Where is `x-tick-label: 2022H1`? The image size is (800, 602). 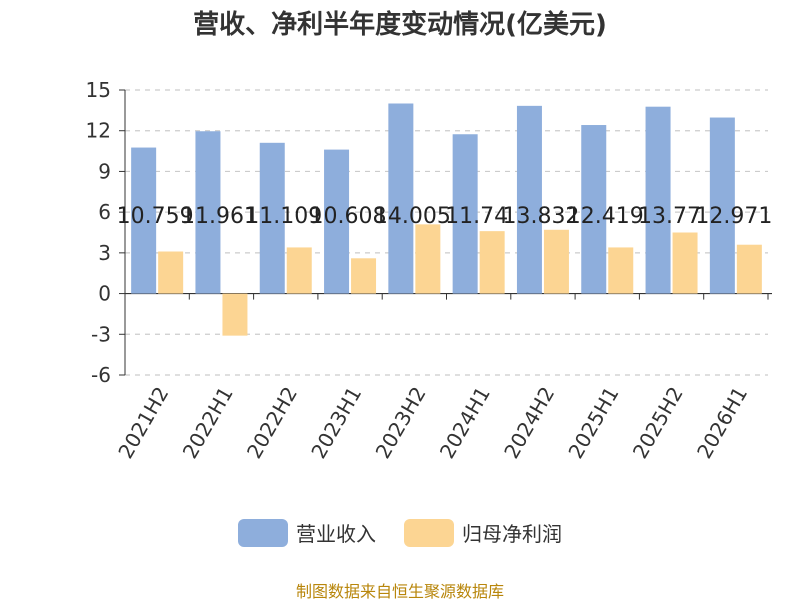 x-tick-label: 2022H1 is located at coordinates (208, 423).